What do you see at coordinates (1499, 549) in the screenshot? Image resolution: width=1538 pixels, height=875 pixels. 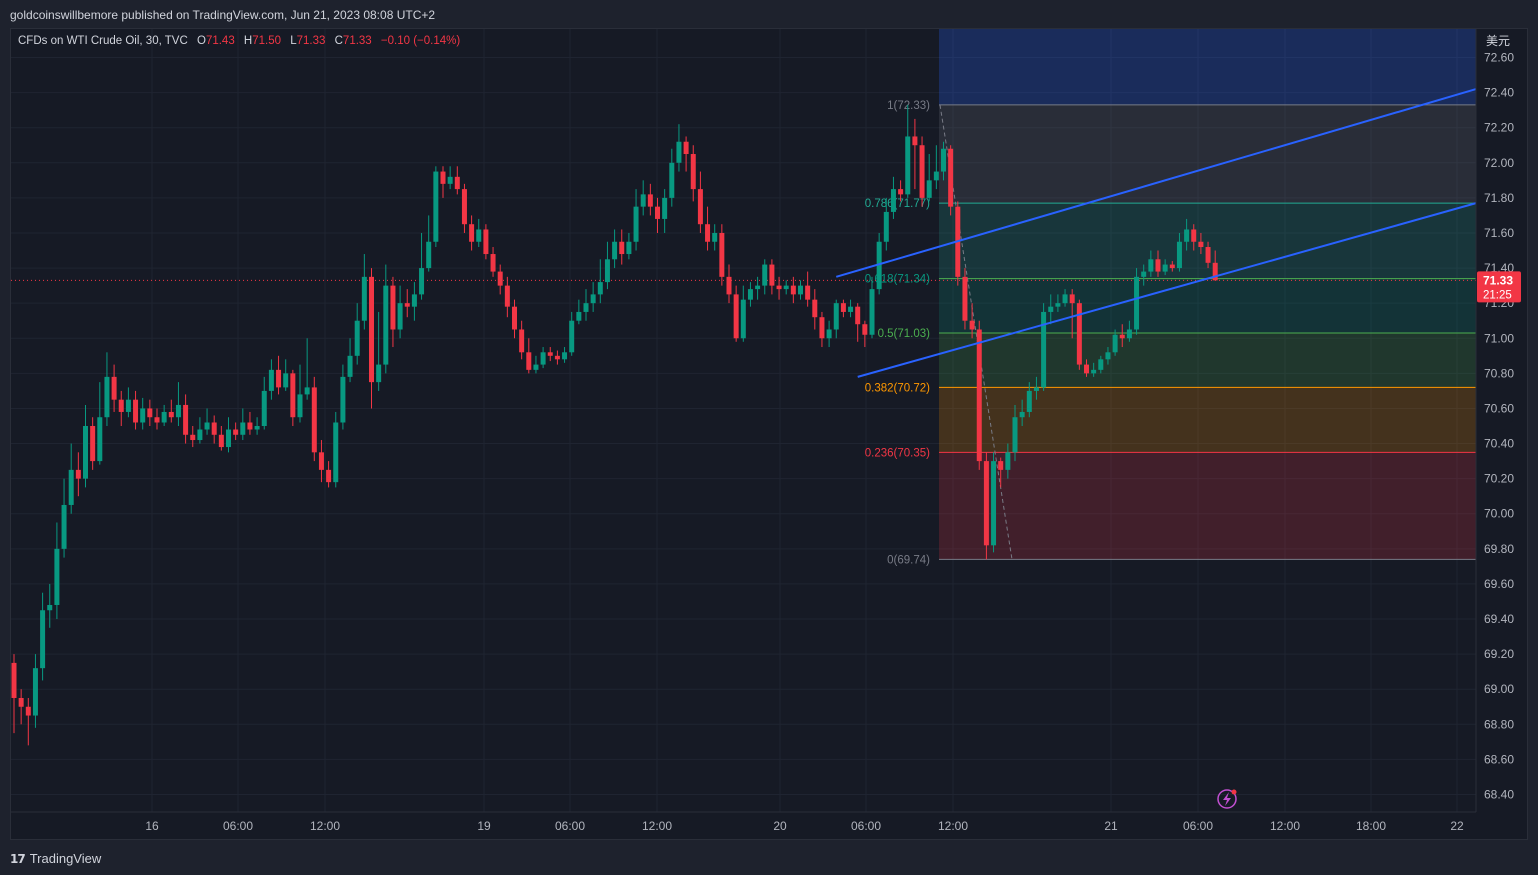 I see `price-tick-label: 69.80` at bounding box center [1499, 549].